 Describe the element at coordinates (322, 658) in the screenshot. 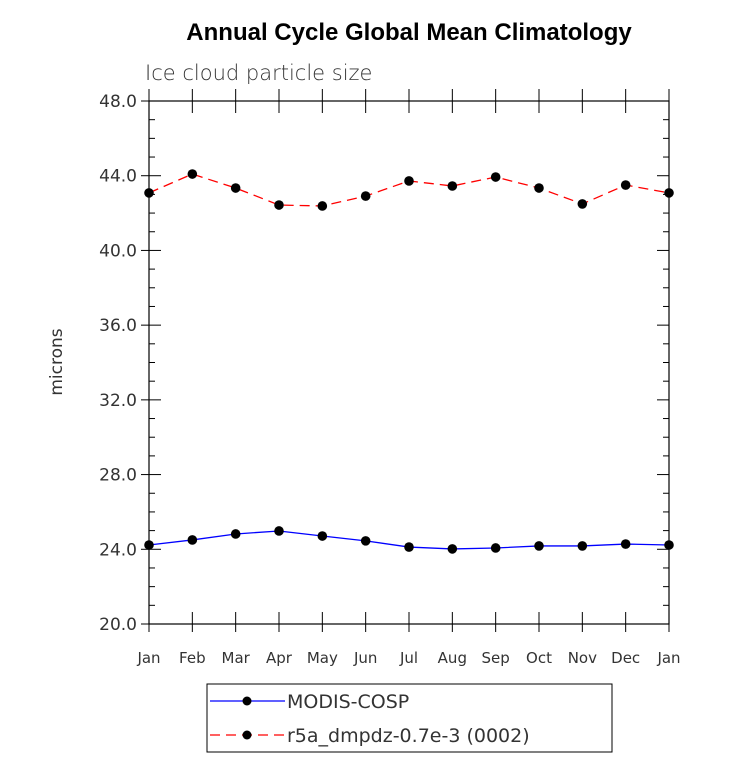

I see `x-tick-label: May` at that location.